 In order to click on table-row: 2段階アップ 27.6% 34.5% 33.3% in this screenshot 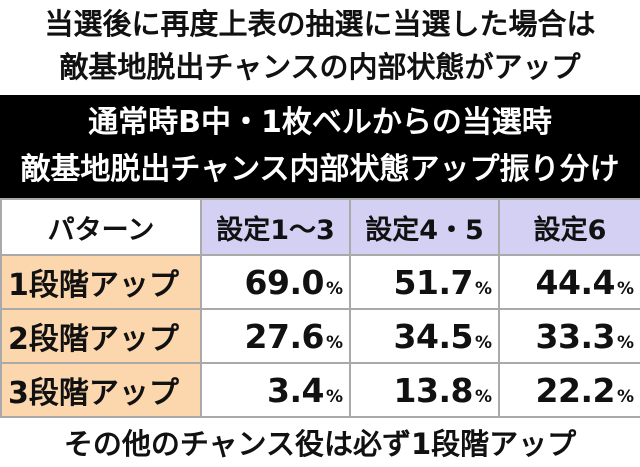, I will do `click(320, 336)`.